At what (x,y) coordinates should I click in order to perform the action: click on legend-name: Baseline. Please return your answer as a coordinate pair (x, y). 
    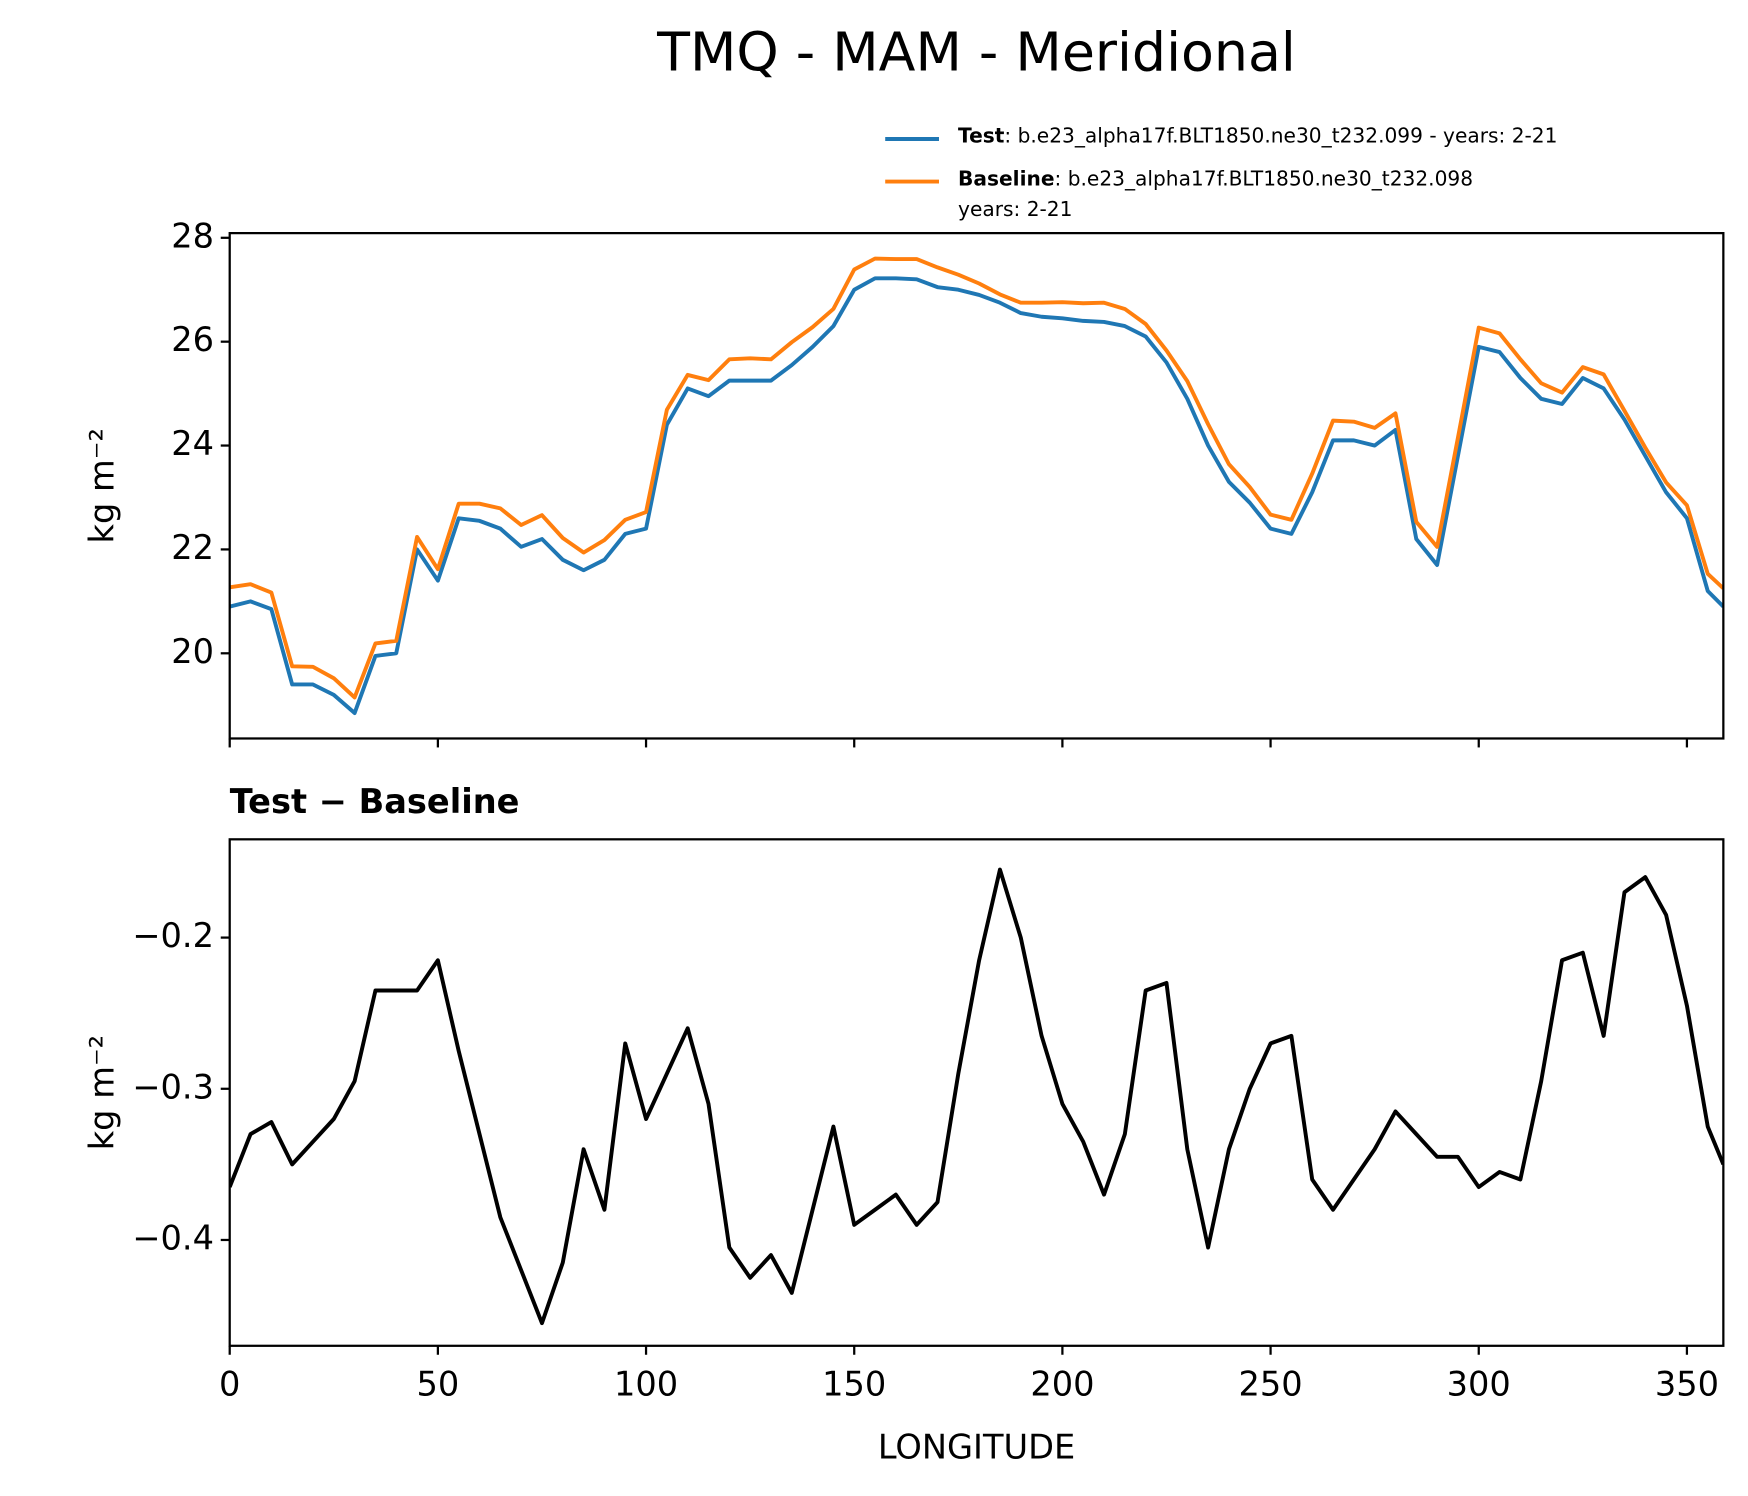
    Looking at the image, I should click on (1006, 178).